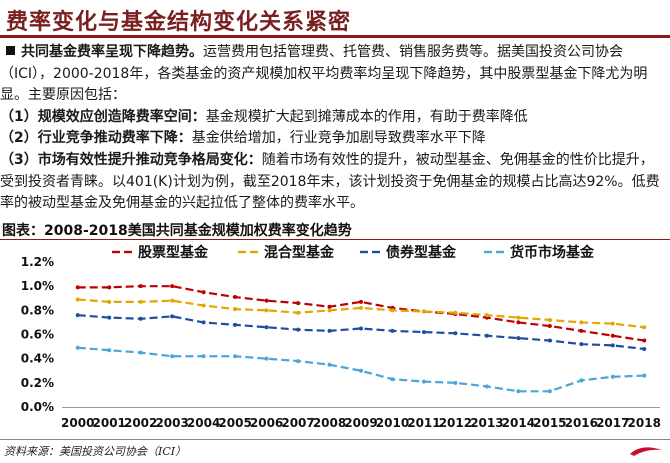  What do you see at coordinates (114, 138) in the screenshot?
I see `reason-lead: 行业竞争推动费率下降：` at bounding box center [114, 138].